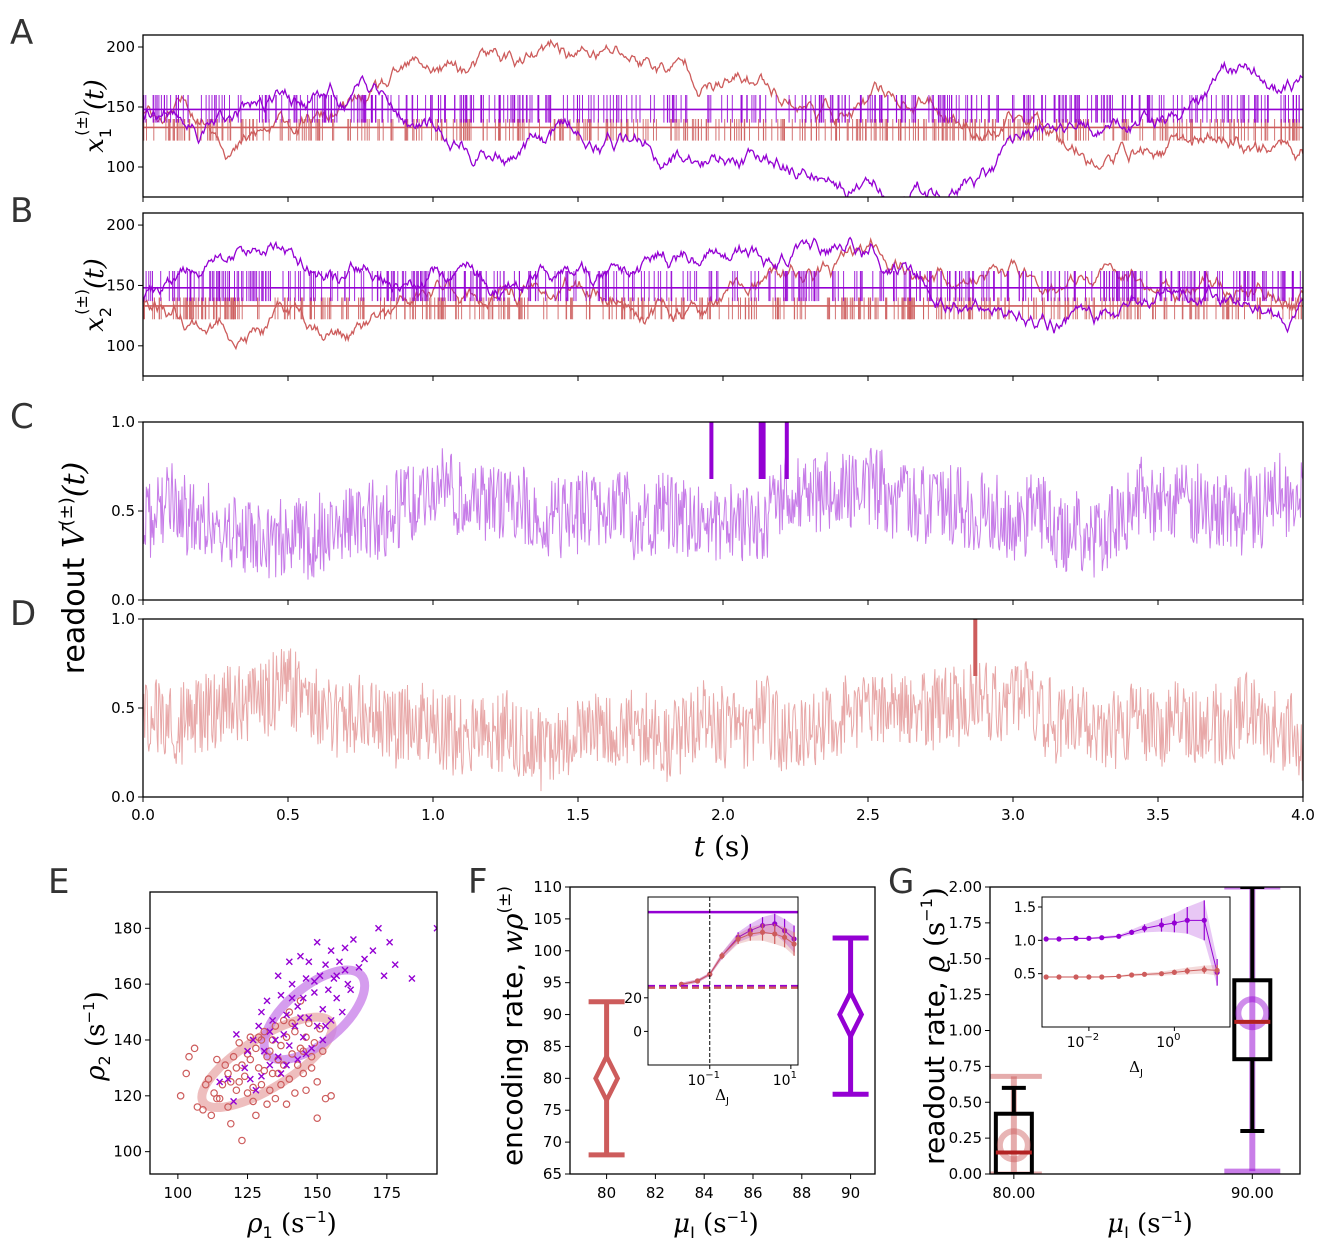 This screenshot has width=1328, height=1252. What do you see at coordinates (21, 211) in the screenshot?
I see `panel-letter-b: B` at bounding box center [21, 211].